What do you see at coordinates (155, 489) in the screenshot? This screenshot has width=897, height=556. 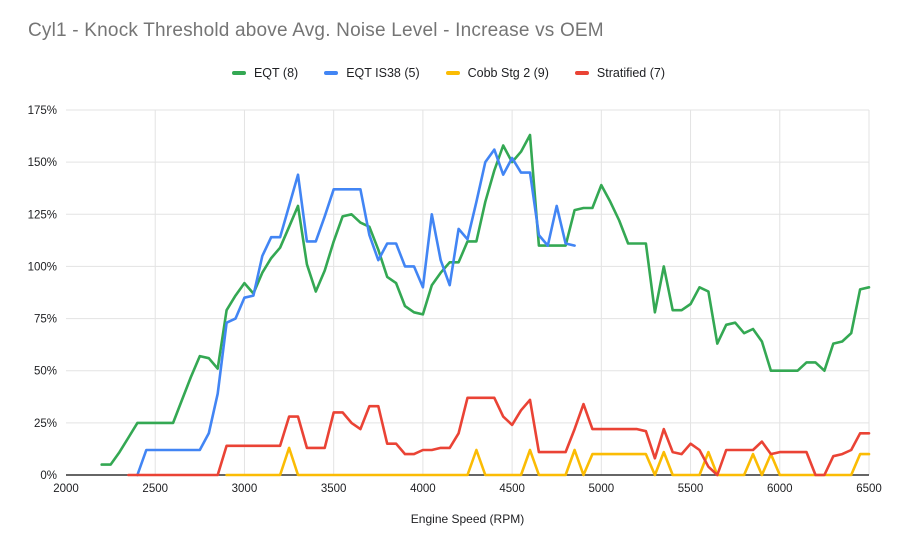 I see `x-tick-label: 2500` at bounding box center [155, 489].